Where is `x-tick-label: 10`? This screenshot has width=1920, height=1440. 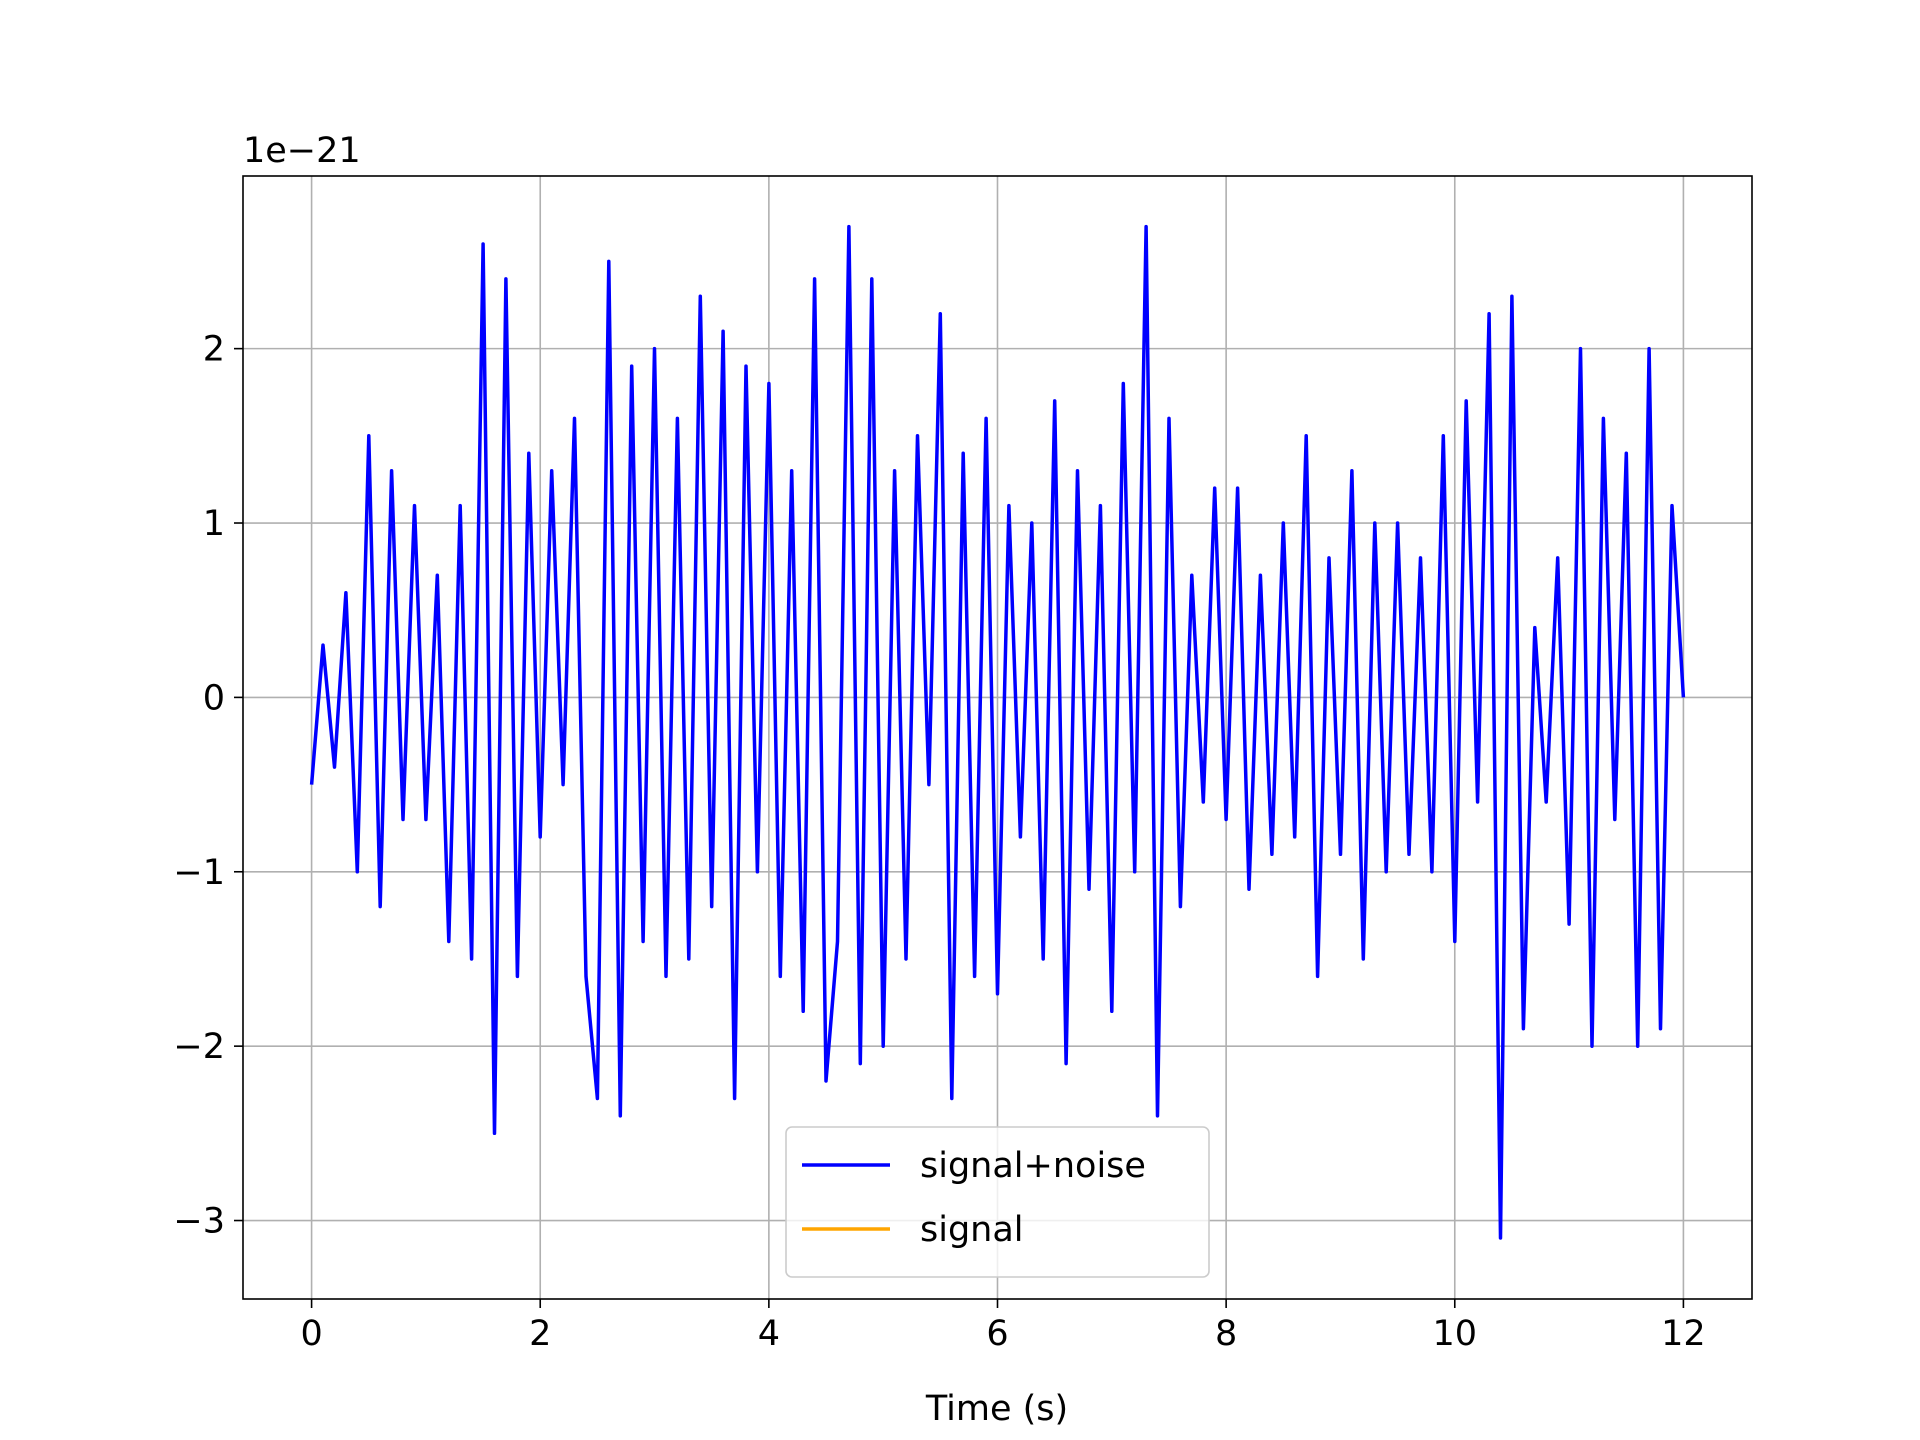
x-tick-label: 10 is located at coordinates (1454, 1334).